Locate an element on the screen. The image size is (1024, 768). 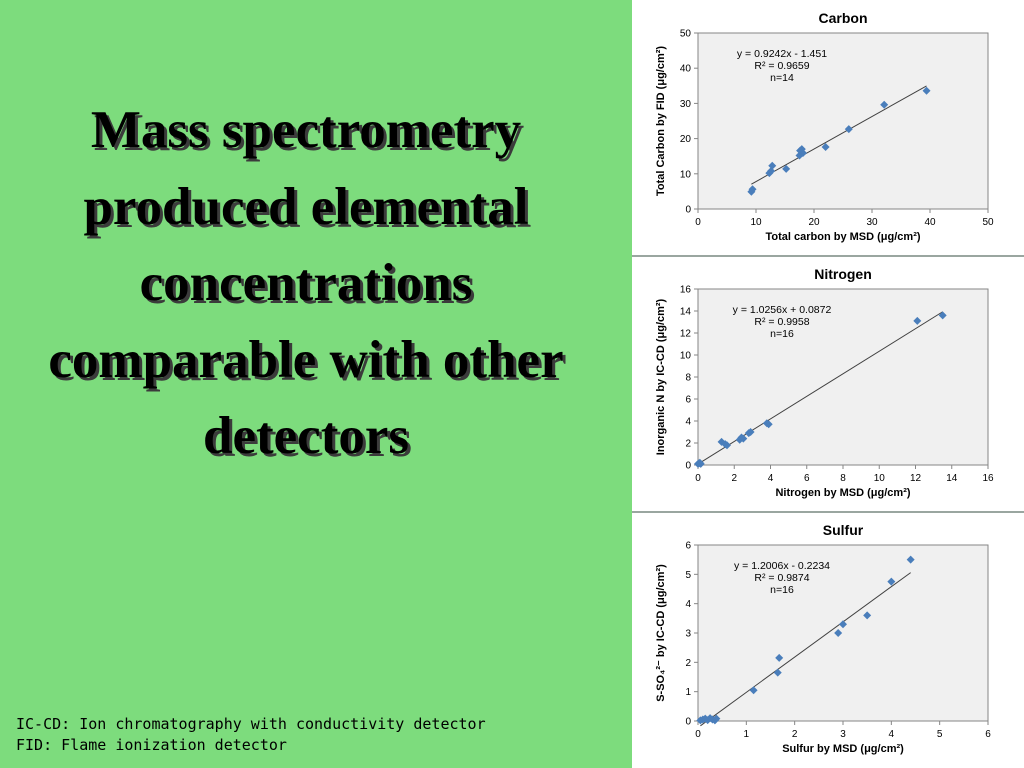
regression-annotation: R² = 0.9958 is located at coordinates (781, 322).